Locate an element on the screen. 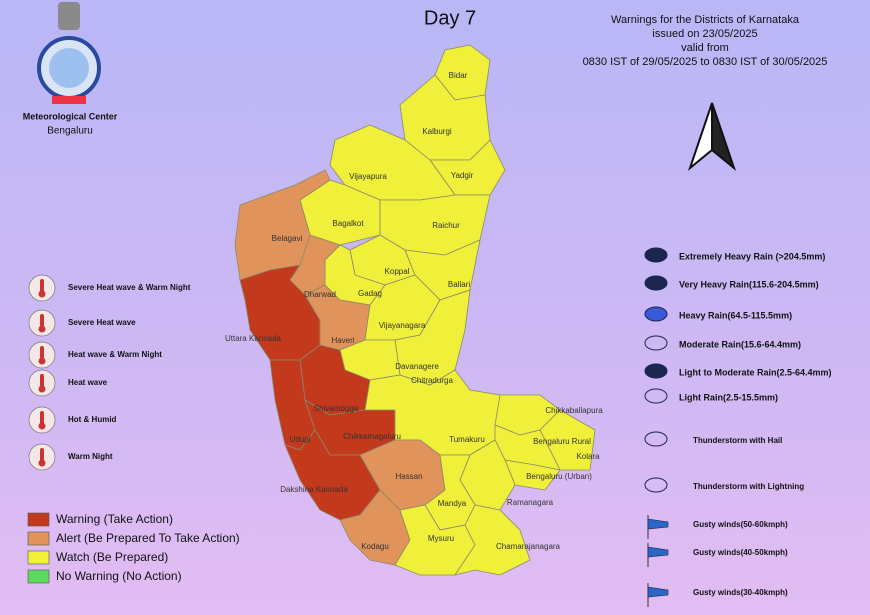 The width and height of the screenshot is (870, 615). header-line: valid from is located at coordinates (705, 48).